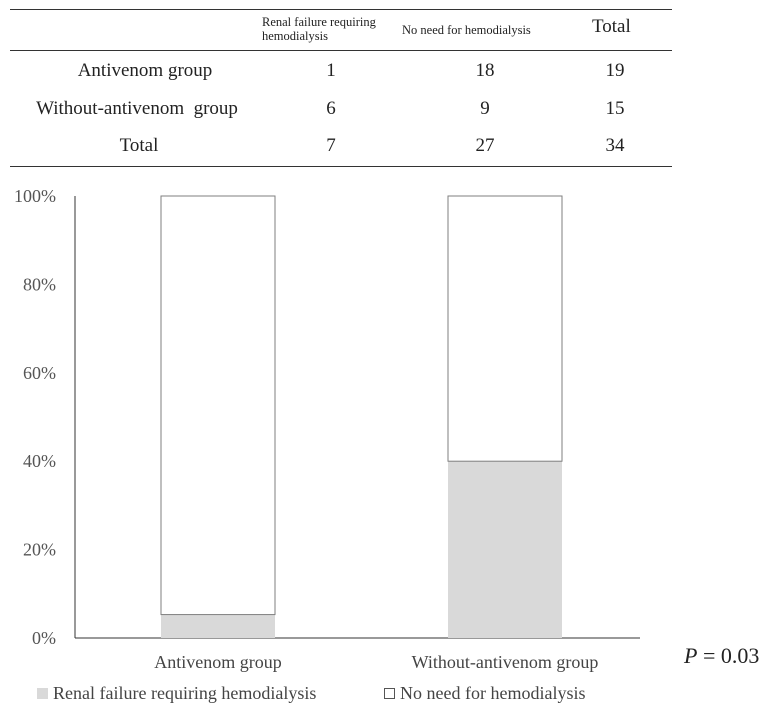 The image size is (770, 706). Describe the element at coordinates (295, 36) in the screenshot. I see `header-renal-failure-line2: hemodialysis` at that location.